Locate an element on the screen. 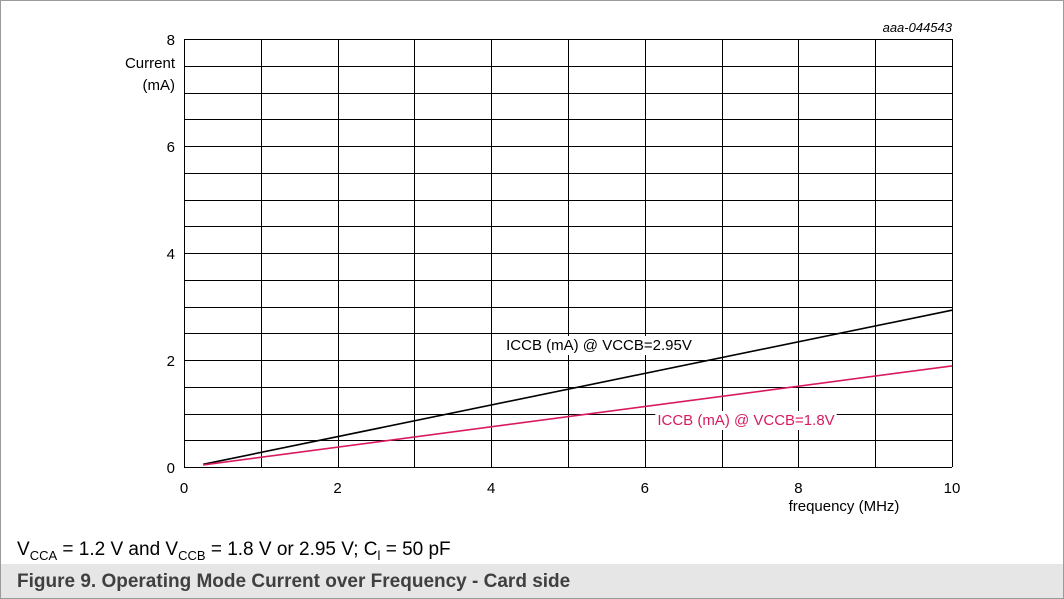 The height and width of the screenshot is (599, 1064). v-cca-text: = 1.2 V and V is located at coordinates (118, 549).